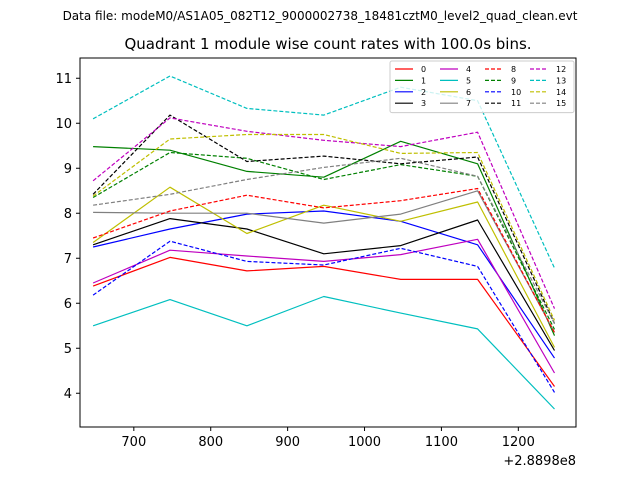 The height and width of the screenshot is (480, 640). I want to click on y-tick-label: 5, so click(68, 349).